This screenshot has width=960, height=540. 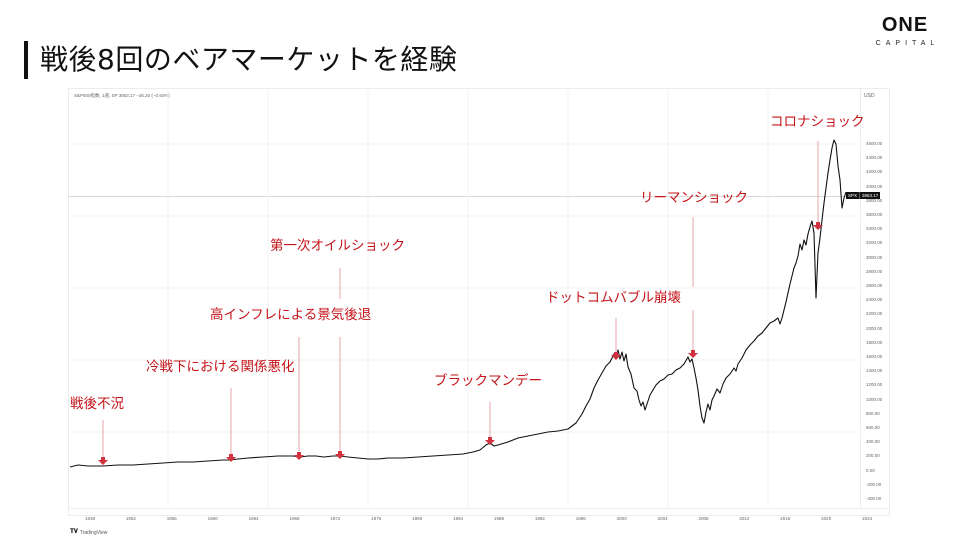 What do you see at coordinates (869, 96) in the screenshot?
I see `currency-label: USD` at bounding box center [869, 96].